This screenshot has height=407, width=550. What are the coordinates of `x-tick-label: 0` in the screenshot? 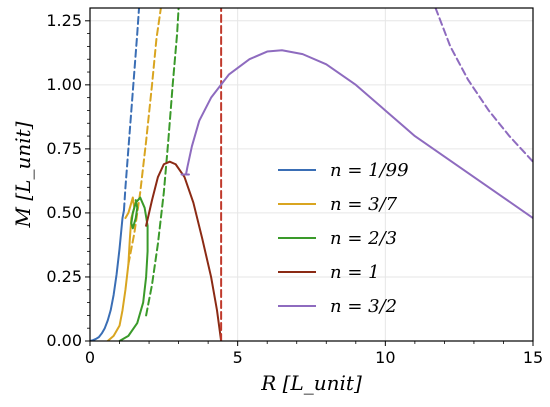 It's located at (90, 357).